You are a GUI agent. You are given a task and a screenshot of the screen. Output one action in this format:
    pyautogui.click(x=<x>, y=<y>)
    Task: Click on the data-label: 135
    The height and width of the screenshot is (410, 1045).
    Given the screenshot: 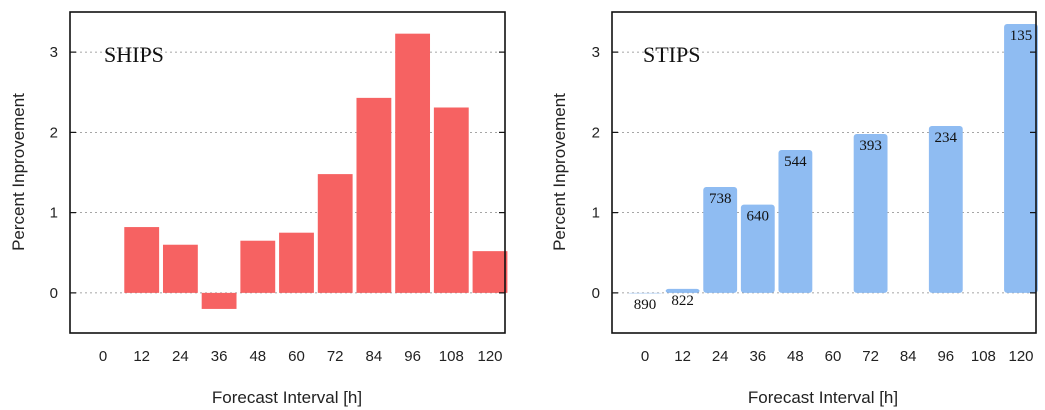 What is the action you would take?
    pyautogui.click(x=1021, y=36)
    